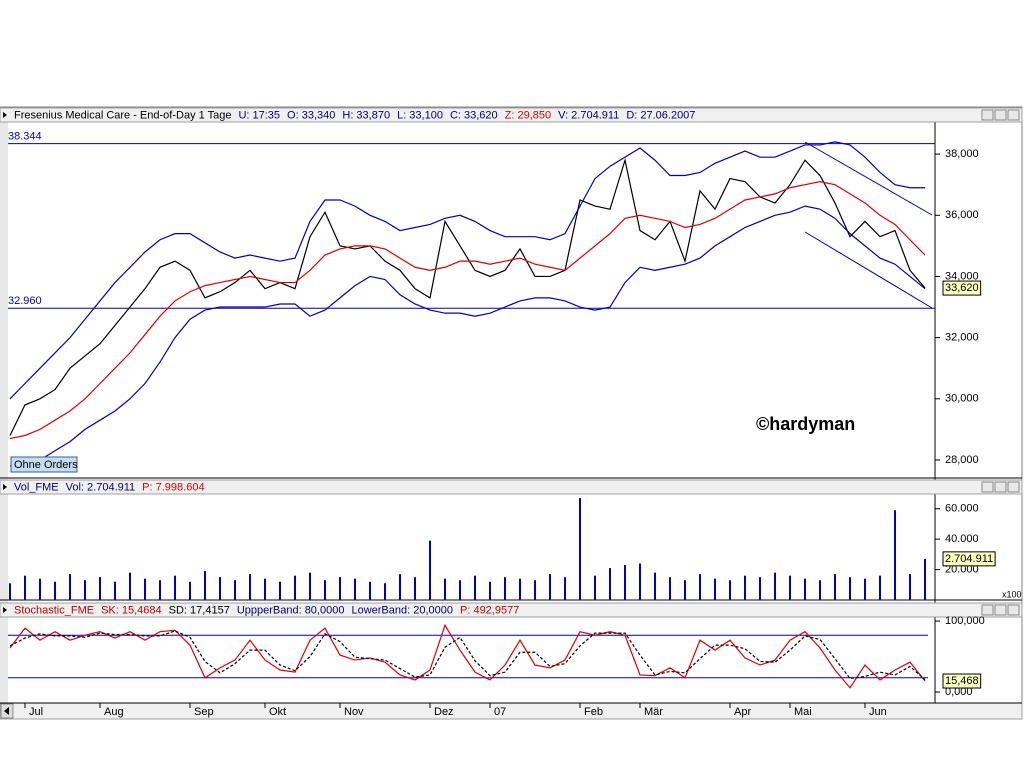 This screenshot has width=1024, height=768. I want to click on header-text: D: 27.06.2007, so click(660, 115).